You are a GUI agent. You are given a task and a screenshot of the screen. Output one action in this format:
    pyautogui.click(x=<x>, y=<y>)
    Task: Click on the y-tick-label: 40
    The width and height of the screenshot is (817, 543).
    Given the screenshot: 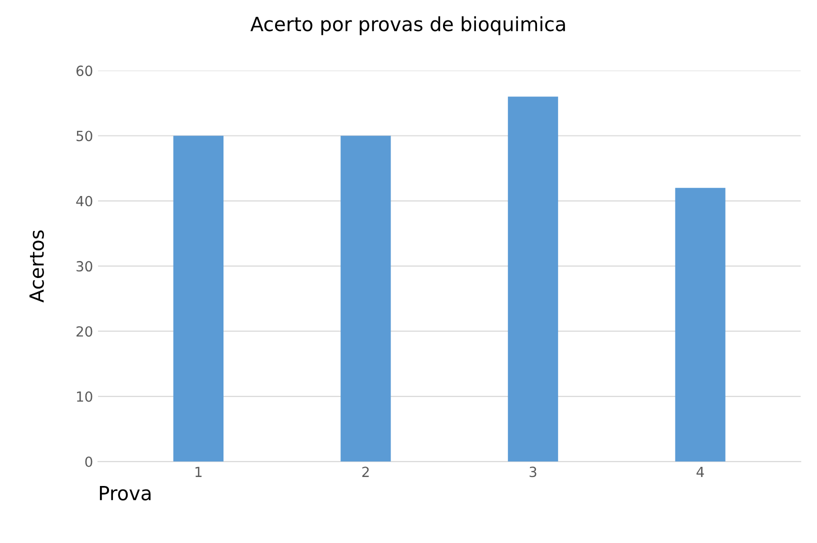 What is the action you would take?
    pyautogui.click(x=84, y=201)
    